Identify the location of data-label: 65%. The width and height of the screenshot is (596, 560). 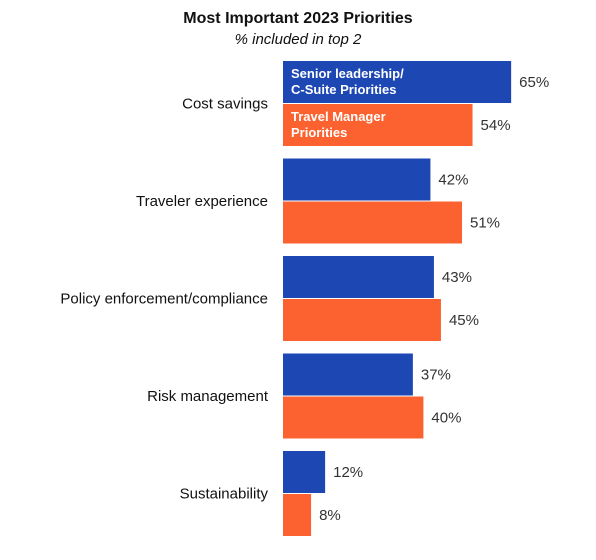
(534, 82).